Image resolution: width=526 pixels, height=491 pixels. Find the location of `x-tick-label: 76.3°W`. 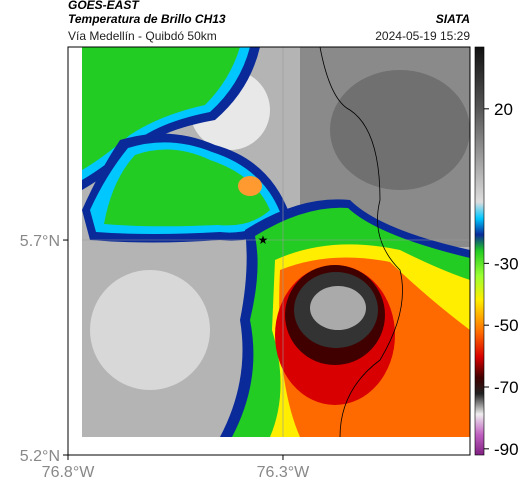

x-tick-label: 76.3°W is located at coordinates (284, 472).